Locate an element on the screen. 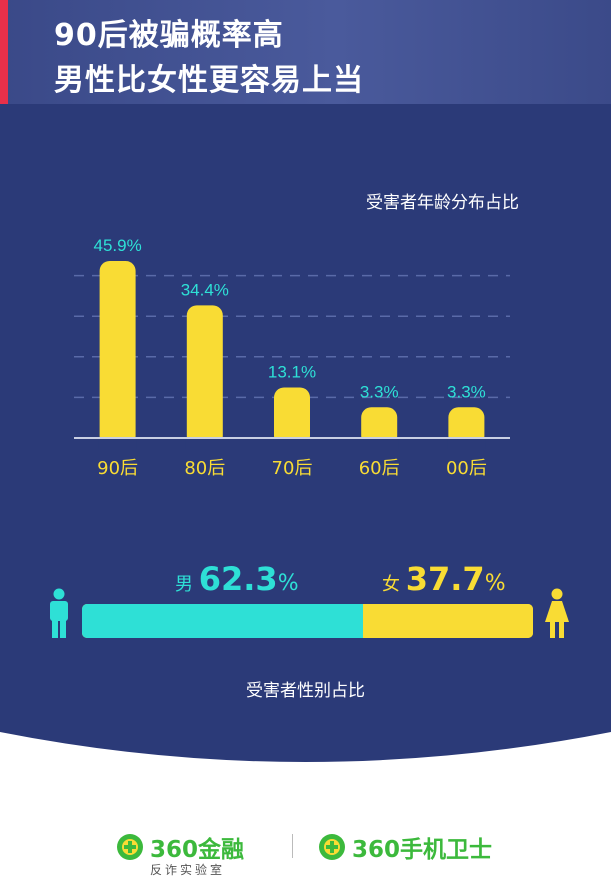 Image resolution: width=611 pixels, height=892 pixels. brand-left-name: 360金融 is located at coordinates (197, 850).